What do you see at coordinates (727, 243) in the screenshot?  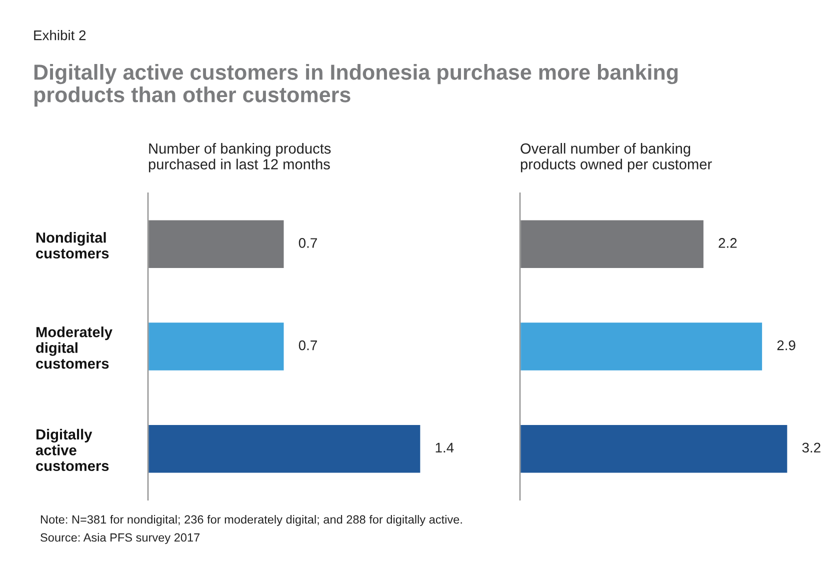 I see `data-label: 2.2` at bounding box center [727, 243].